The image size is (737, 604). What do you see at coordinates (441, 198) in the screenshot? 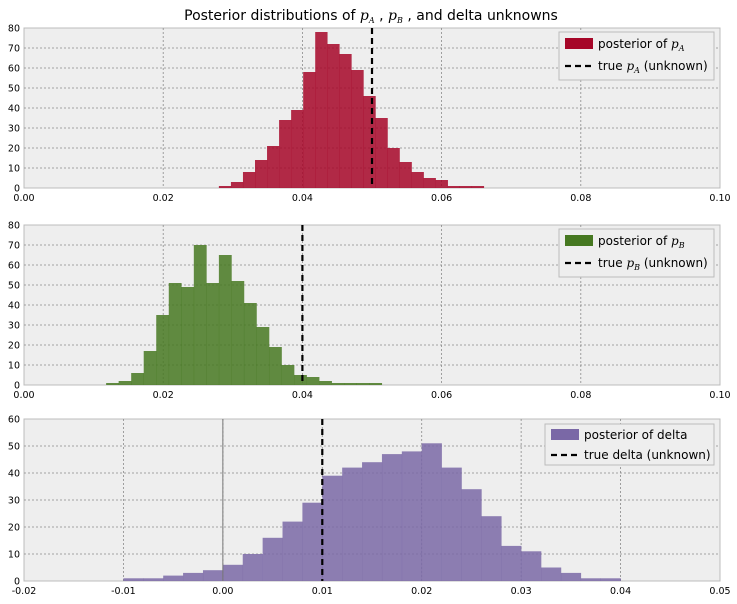
I see `x-tick-label: 0.06` at bounding box center [441, 198].